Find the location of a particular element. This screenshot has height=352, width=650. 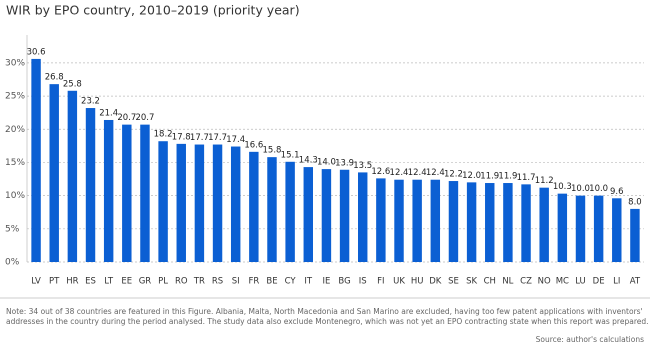

x-tick-label: CY is located at coordinates (291, 282).